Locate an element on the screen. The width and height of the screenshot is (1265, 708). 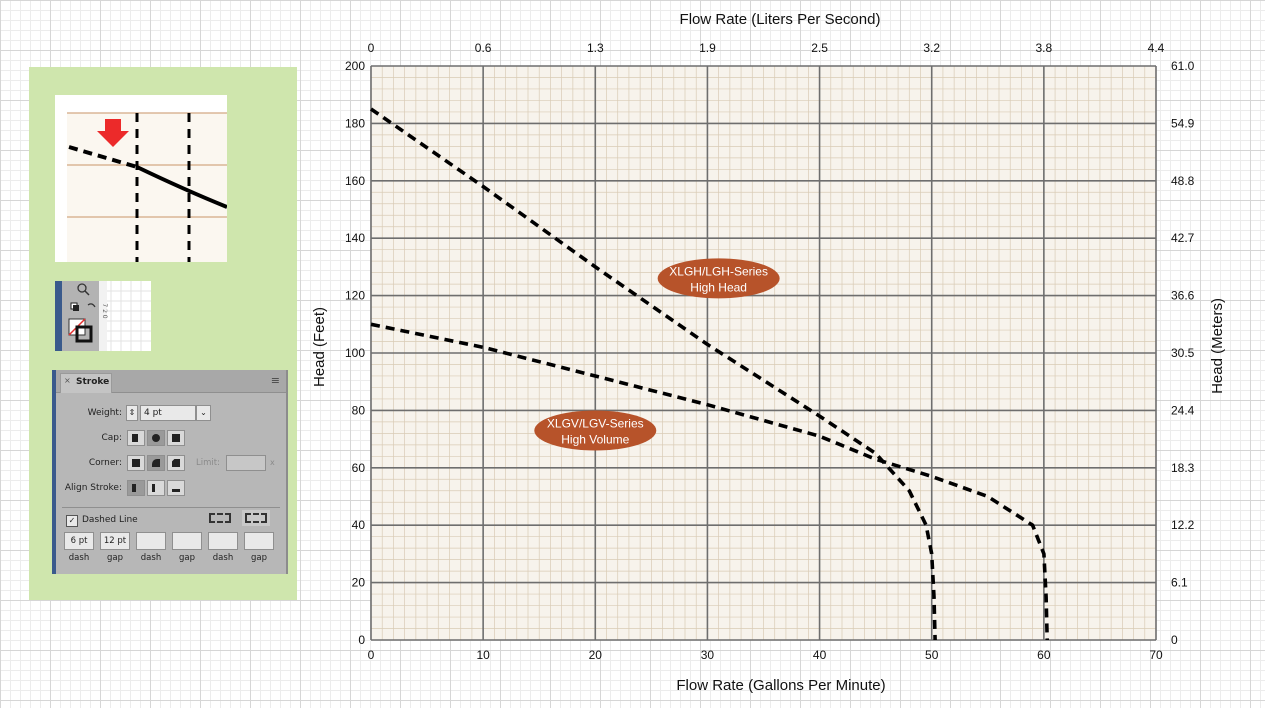
butt-cap-button is located at coordinates (136, 438).